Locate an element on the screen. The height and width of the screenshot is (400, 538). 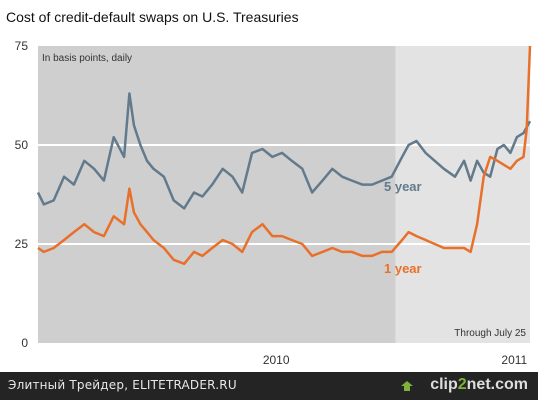
brand-suffix: net.com is located at coordinates (497, 384).